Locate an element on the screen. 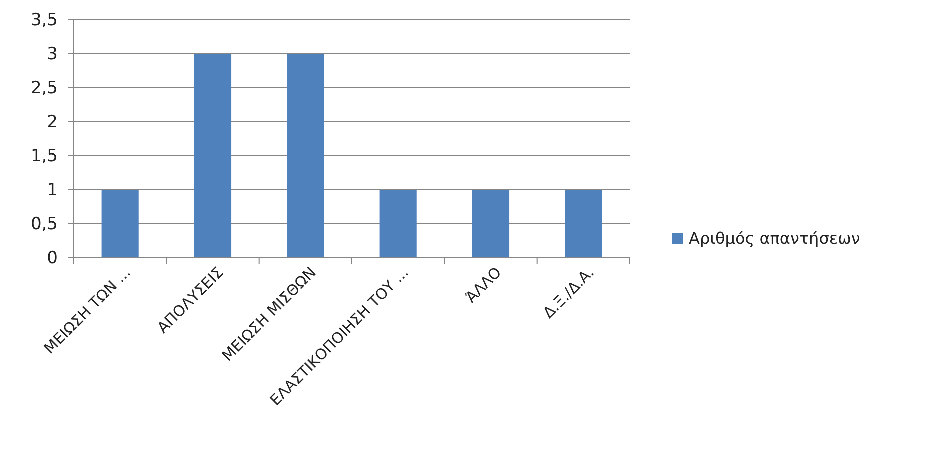  legend-label: Αριθμός απαντήσεων is located at coordinates (774, 238).